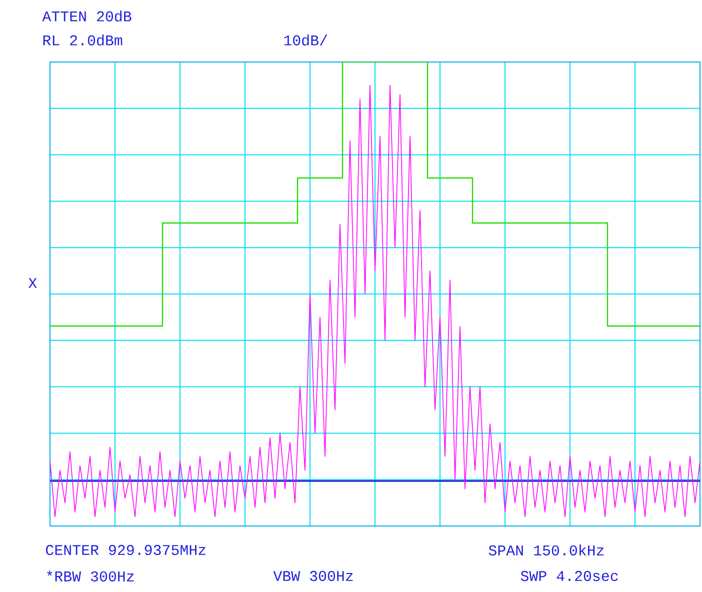 The image size is (702, 592). Describe the element at coordinates (82, 40) in the screenshot. I see `text: RL 2.0dBm` at that location.